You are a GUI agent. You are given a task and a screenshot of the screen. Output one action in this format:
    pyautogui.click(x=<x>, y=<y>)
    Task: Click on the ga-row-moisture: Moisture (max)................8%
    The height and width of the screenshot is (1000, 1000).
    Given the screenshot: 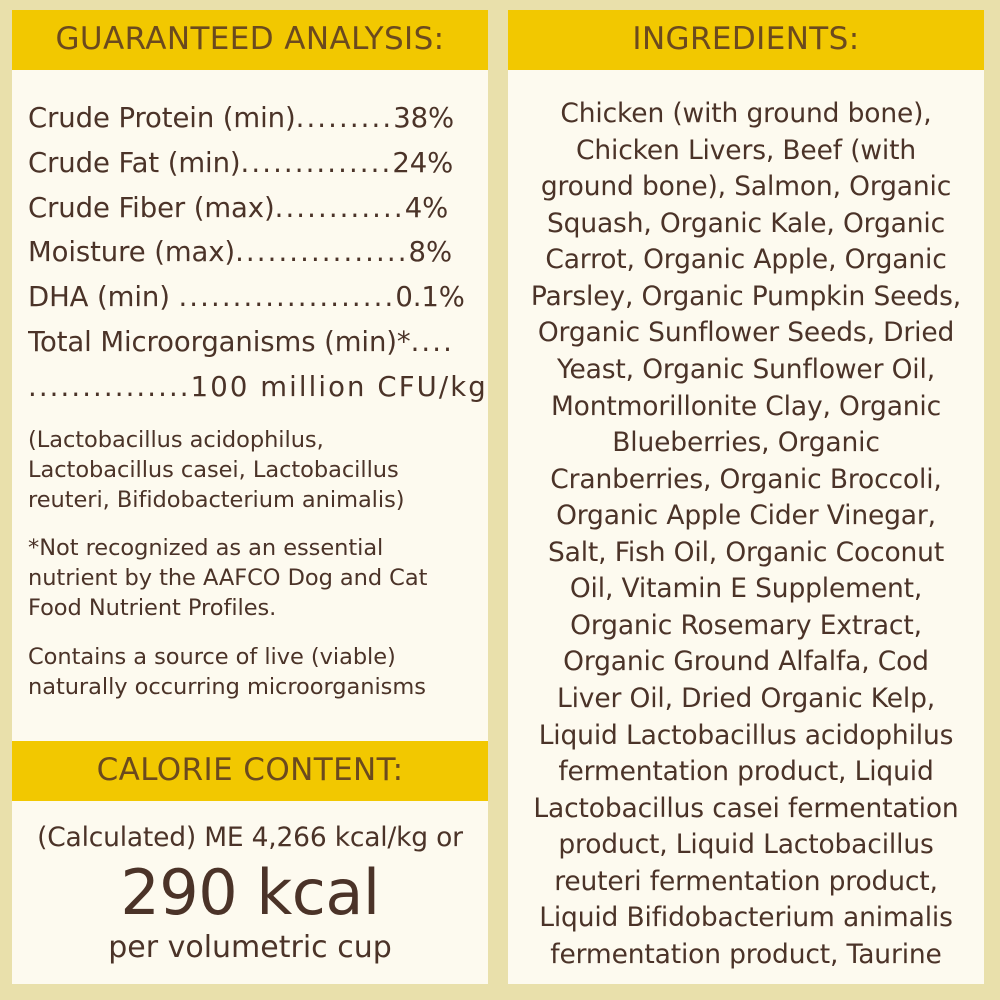 What is the action you would take?
    pyautogui.click(x=250, y=252)
    